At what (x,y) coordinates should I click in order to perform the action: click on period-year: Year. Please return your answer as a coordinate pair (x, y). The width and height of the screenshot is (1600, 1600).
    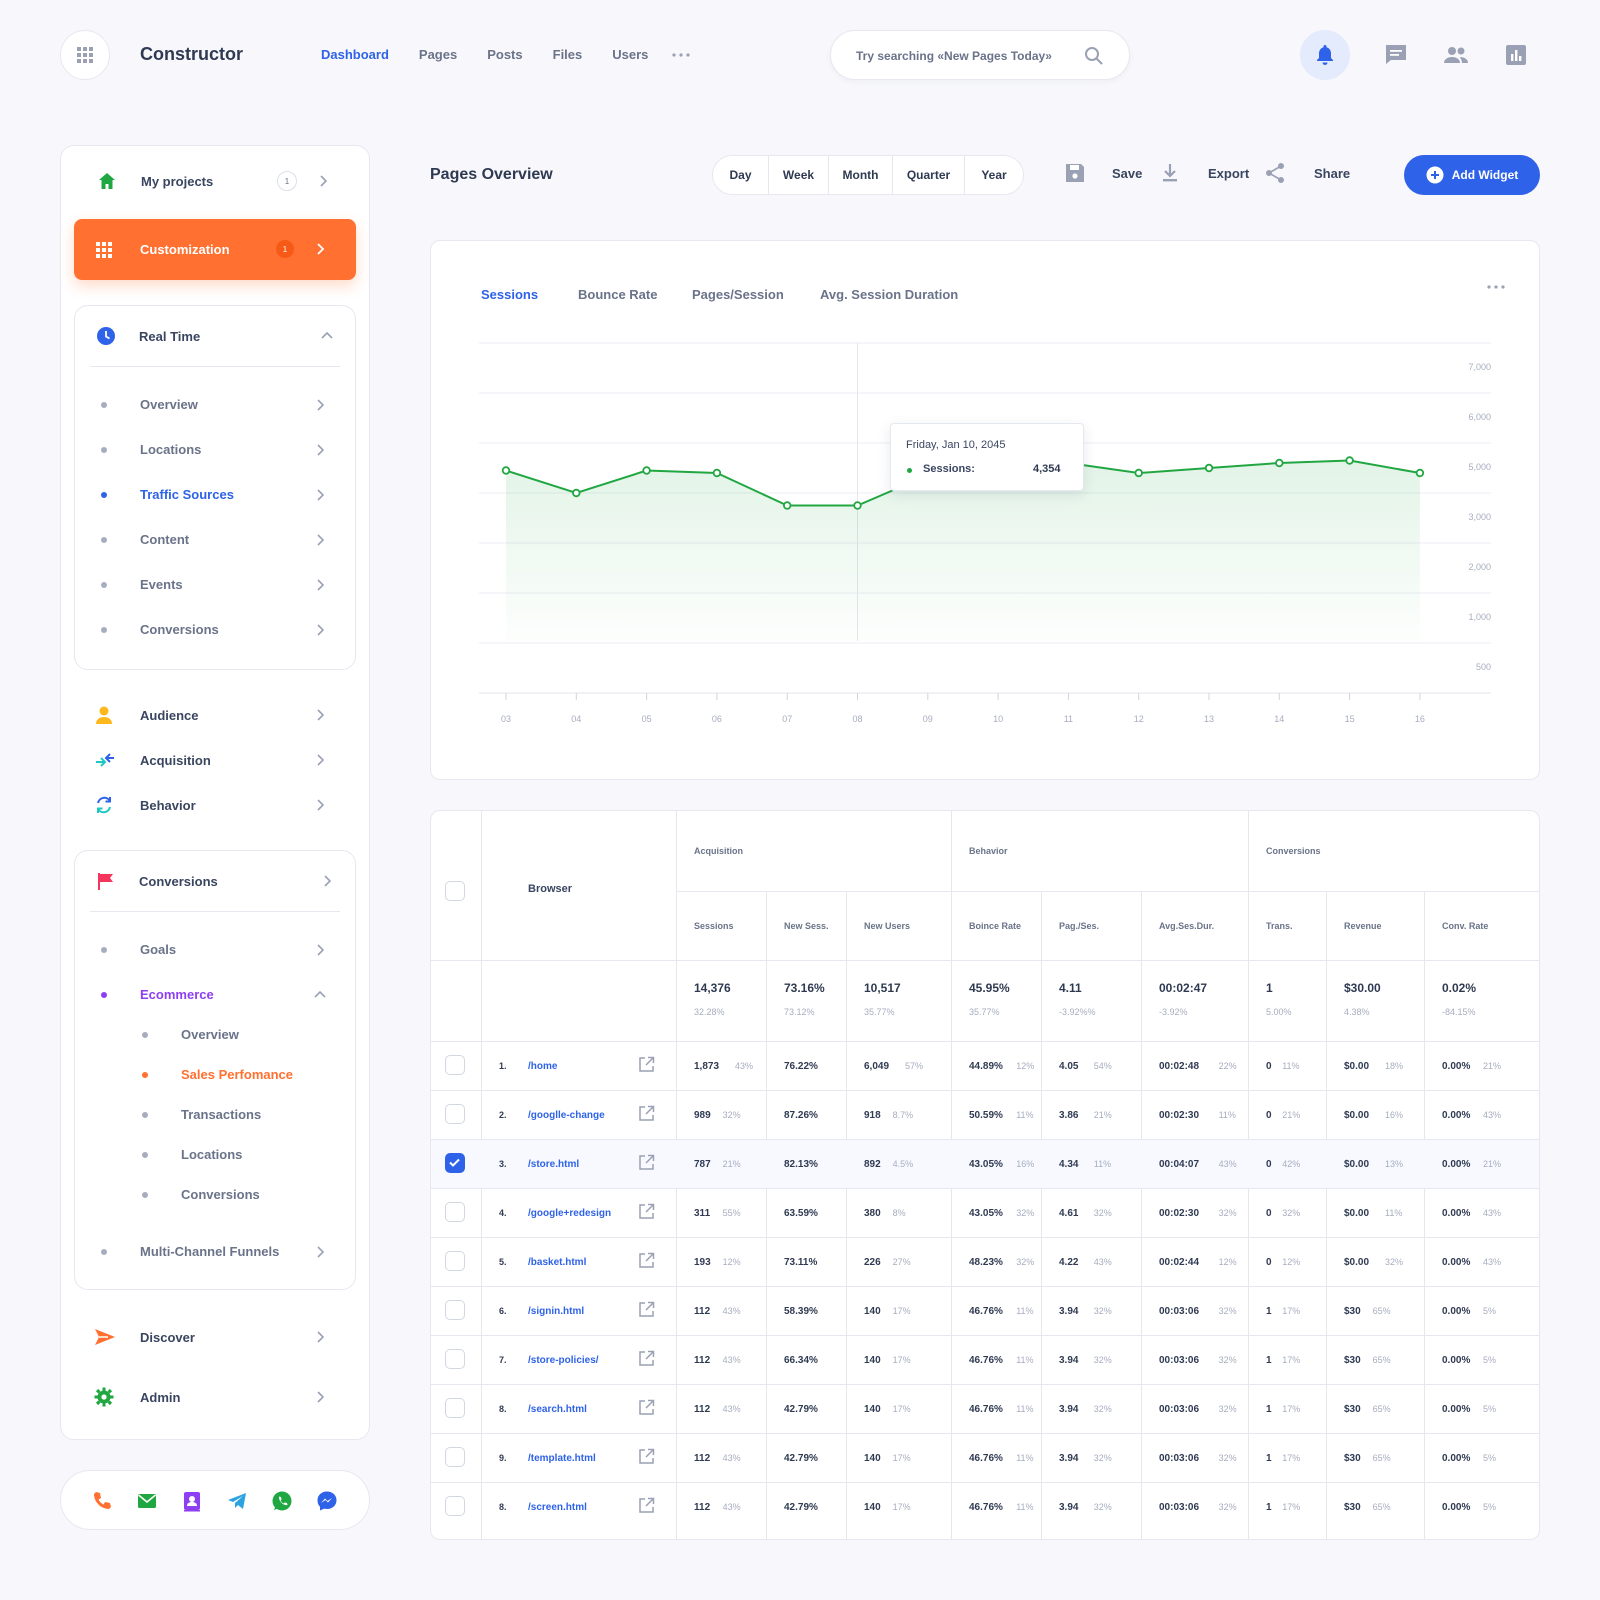
    Looking at the image, I should click on (994, 175).